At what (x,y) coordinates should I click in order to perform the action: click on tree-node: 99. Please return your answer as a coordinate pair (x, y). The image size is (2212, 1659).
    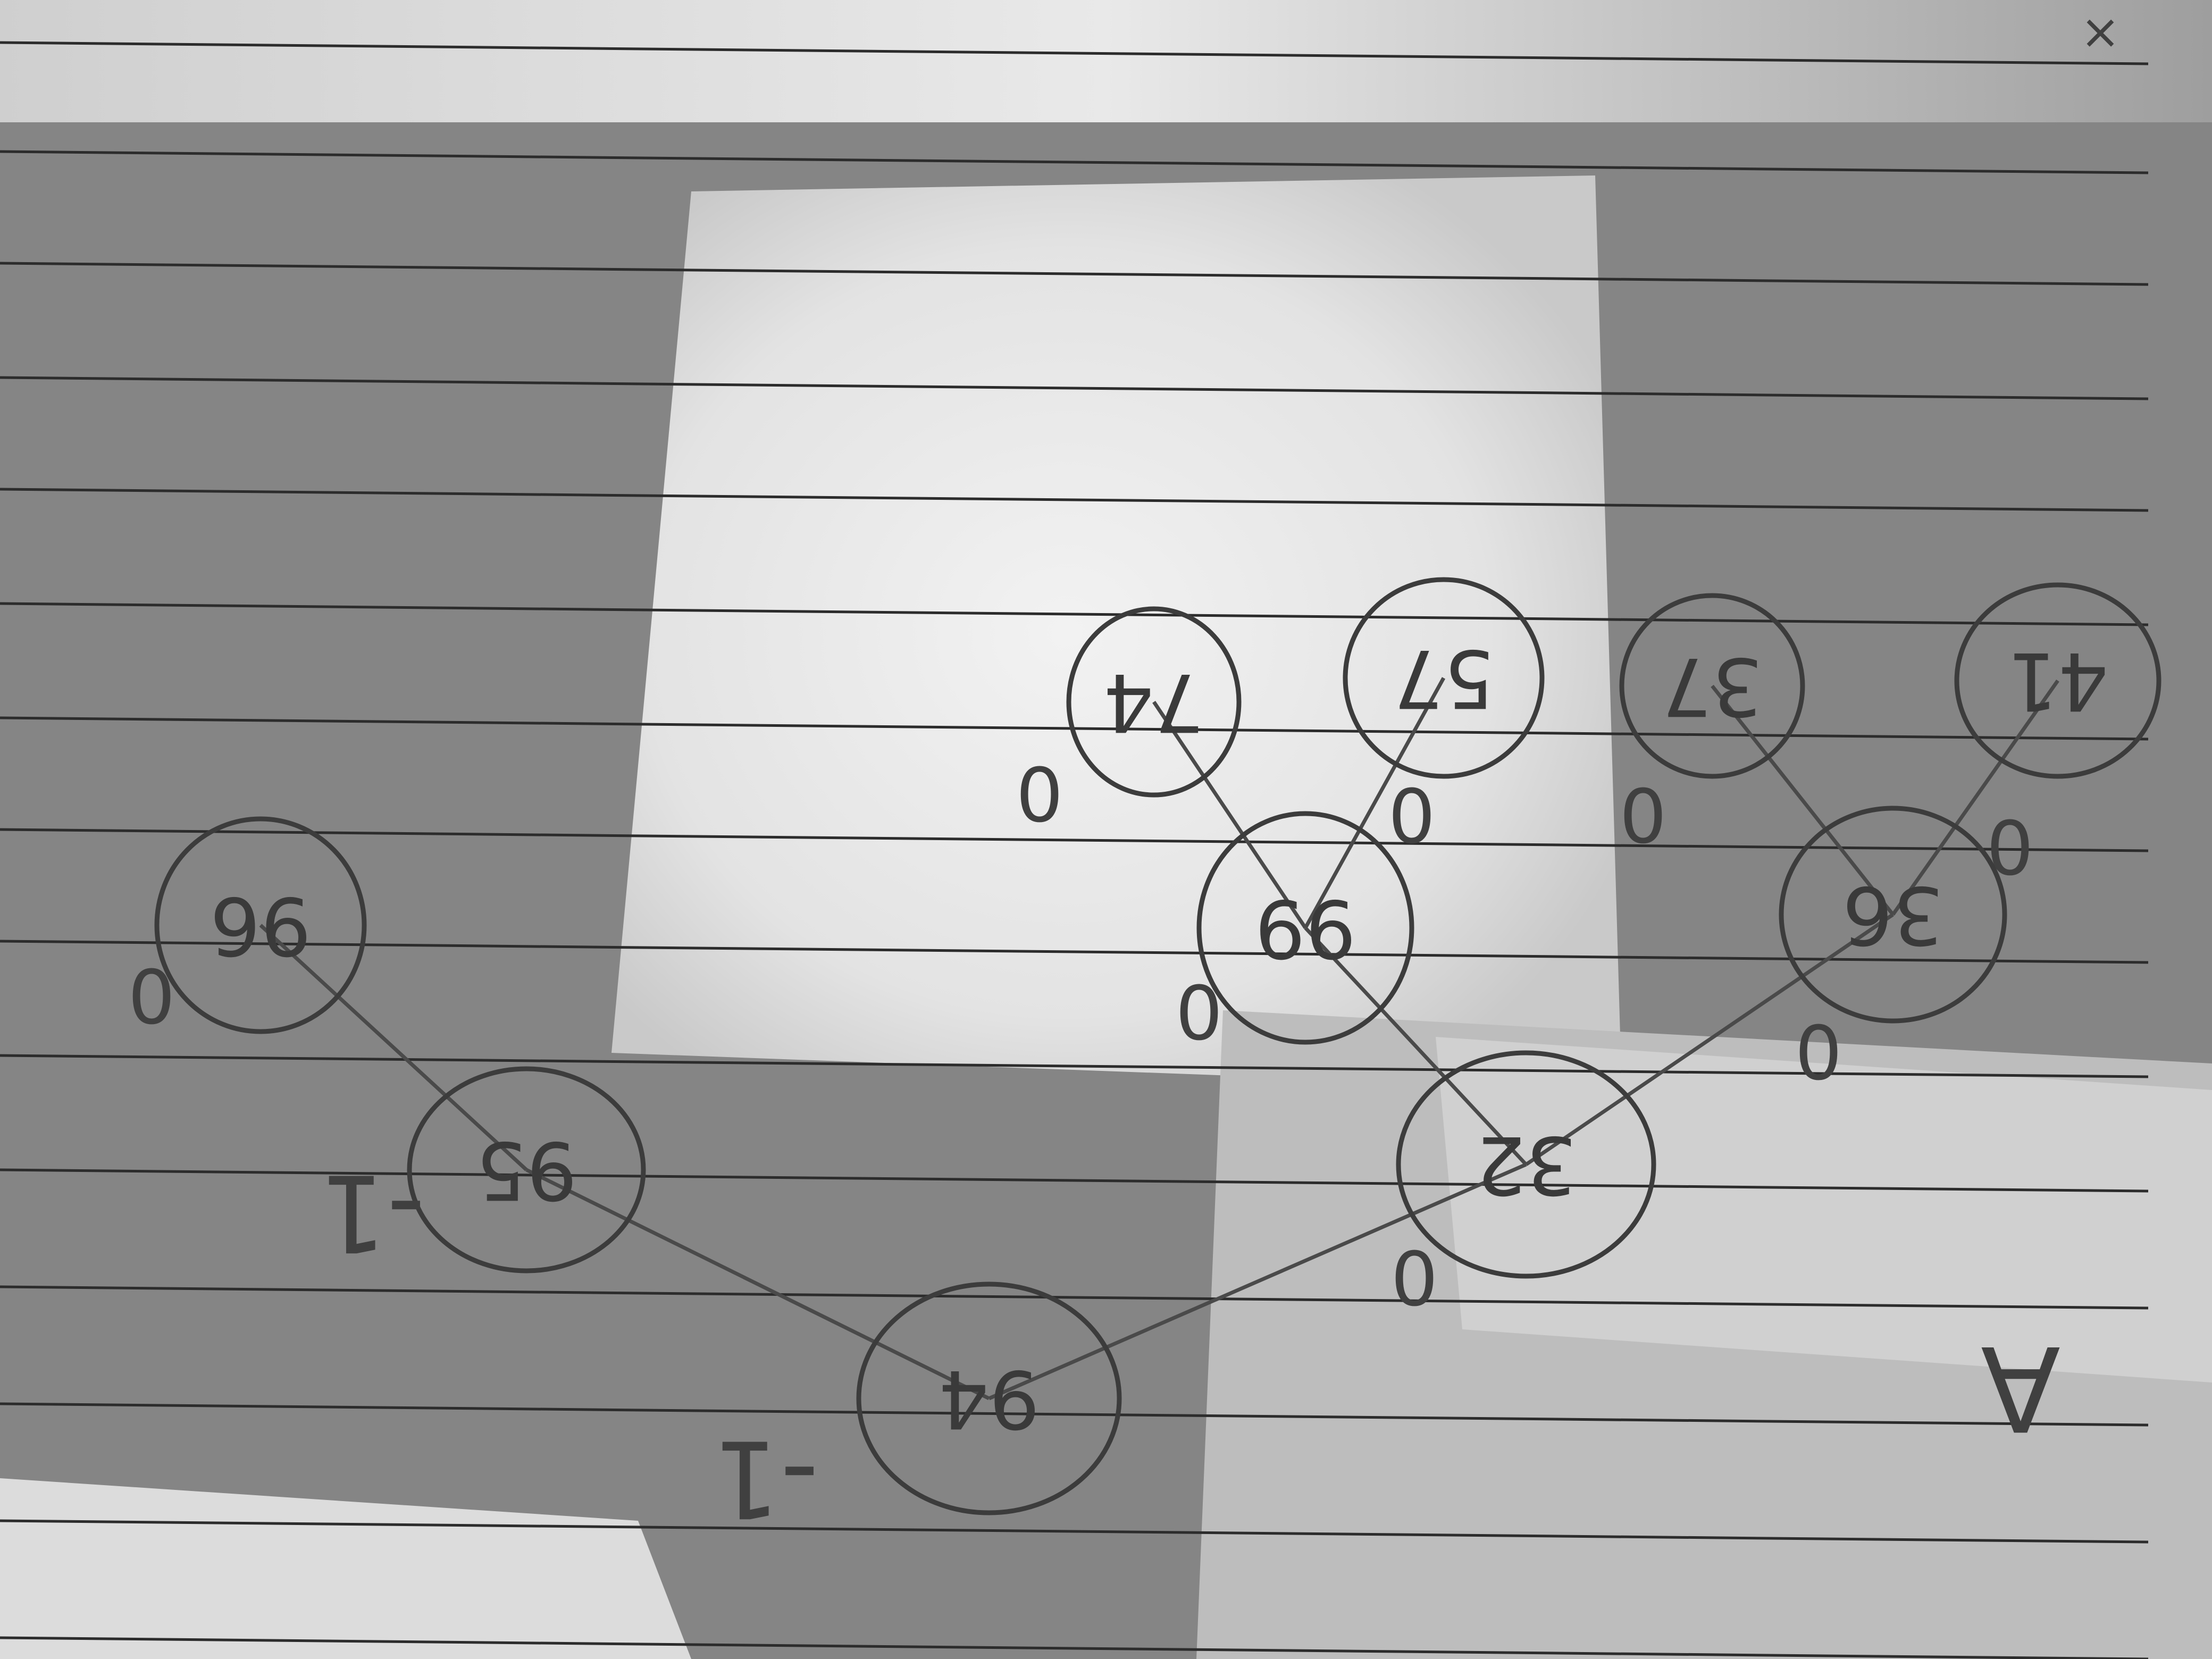
    Looking at the image, I should click on (1305, 928).